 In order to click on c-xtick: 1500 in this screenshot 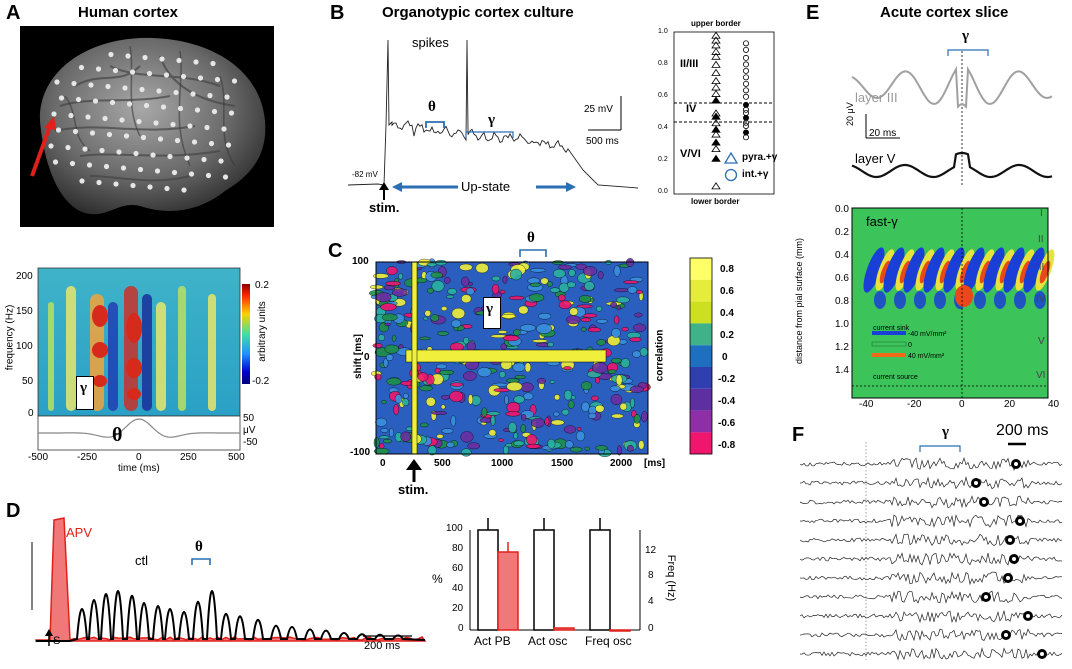, I will do `click(562, 463)`.